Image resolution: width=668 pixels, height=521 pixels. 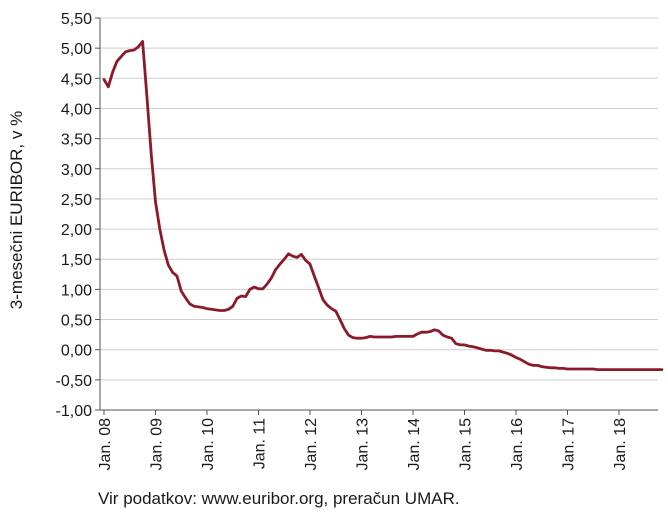 I want to click on x-tick-label: Jan. 11, so click(x=260, y=443).